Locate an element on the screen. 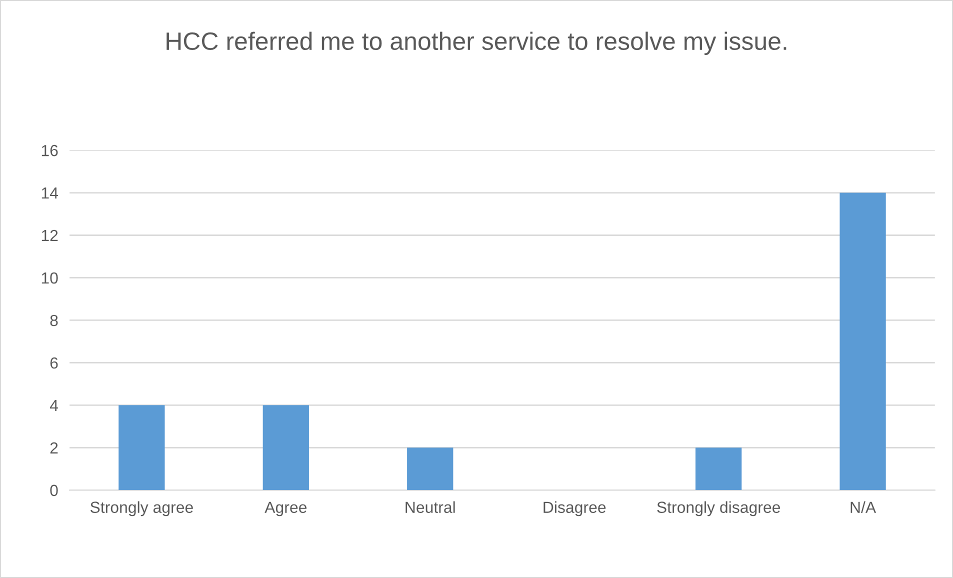  x-tick-label: Agree is located at coordinates (285, 509).